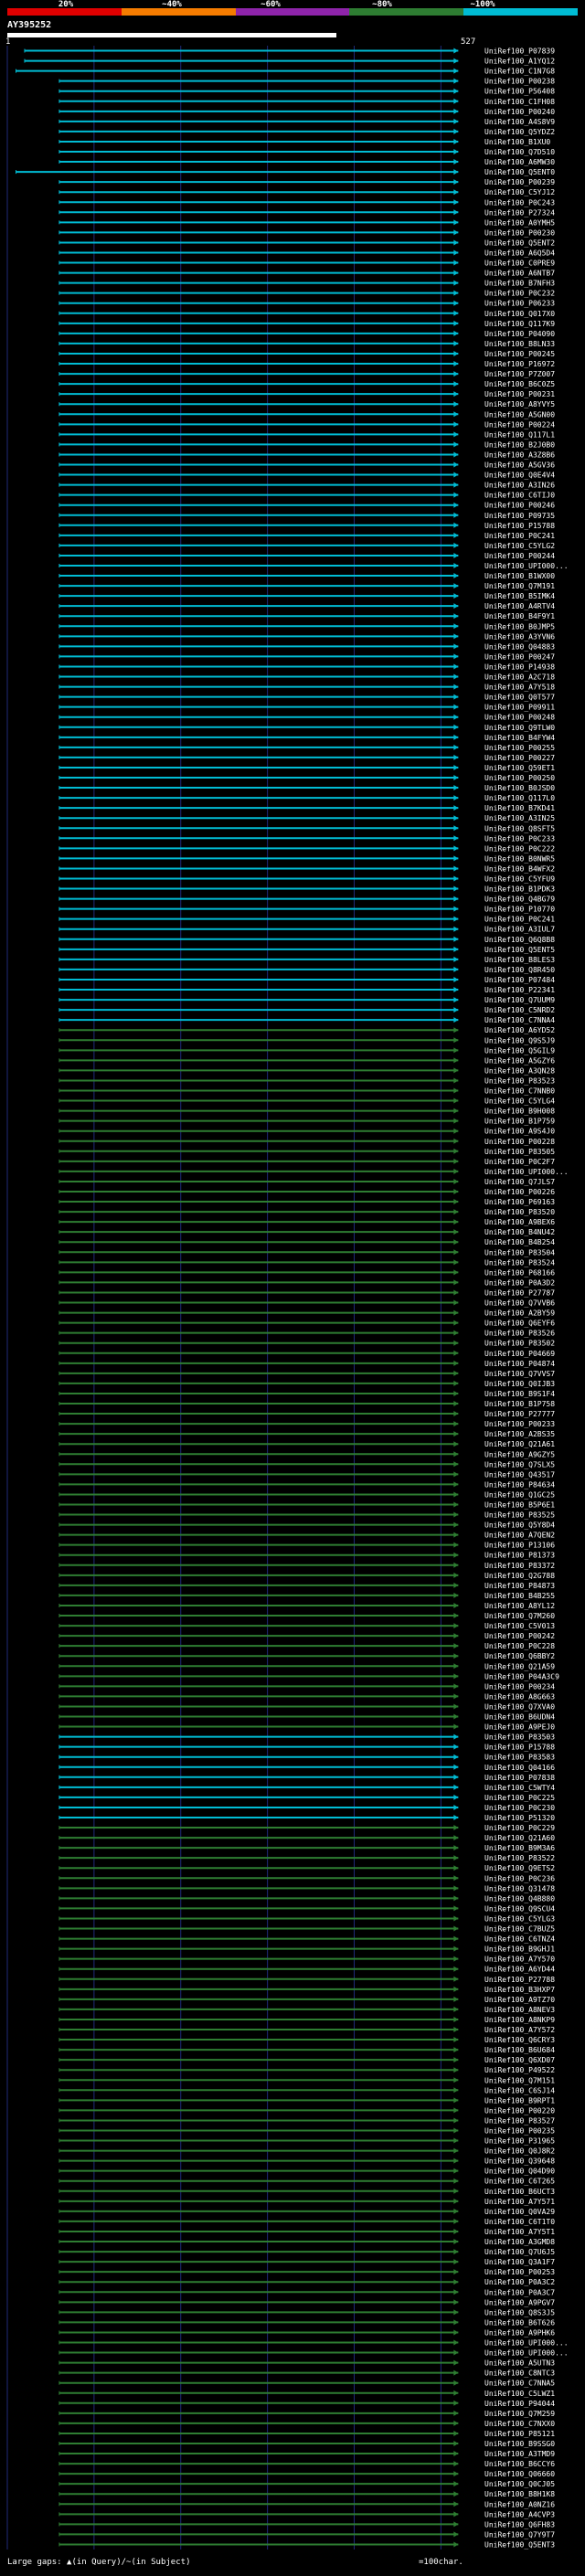 The width and height of the screenshot is (585, 2576). Describe the element at coordinates (519, 1212) in the screenshot. I see `hit-label: UniRef100_P83520` at that location.